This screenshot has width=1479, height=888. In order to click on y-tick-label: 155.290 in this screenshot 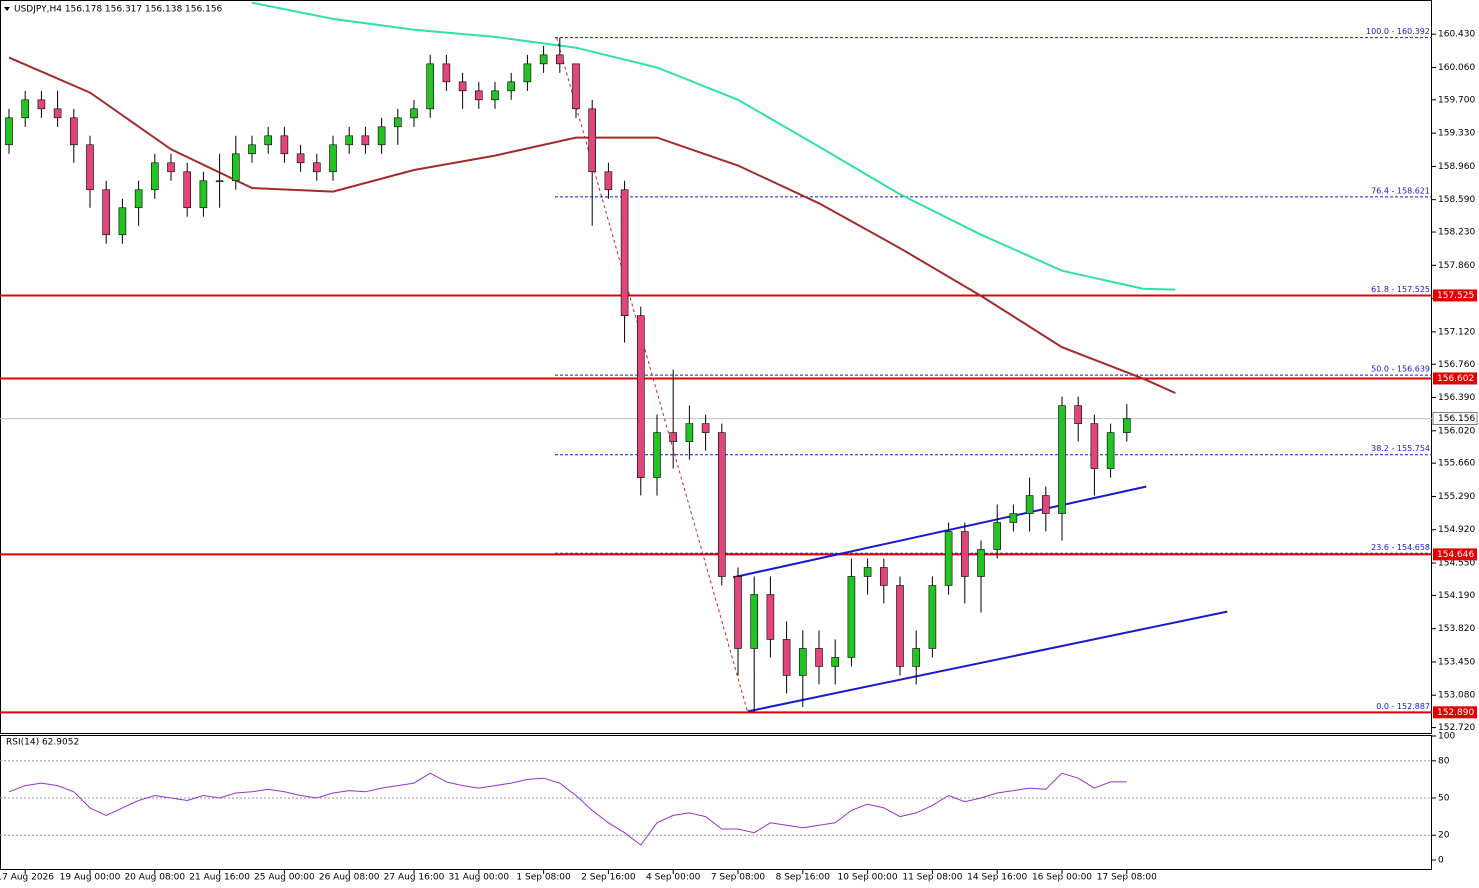, I will do `click(1456, 497)`.